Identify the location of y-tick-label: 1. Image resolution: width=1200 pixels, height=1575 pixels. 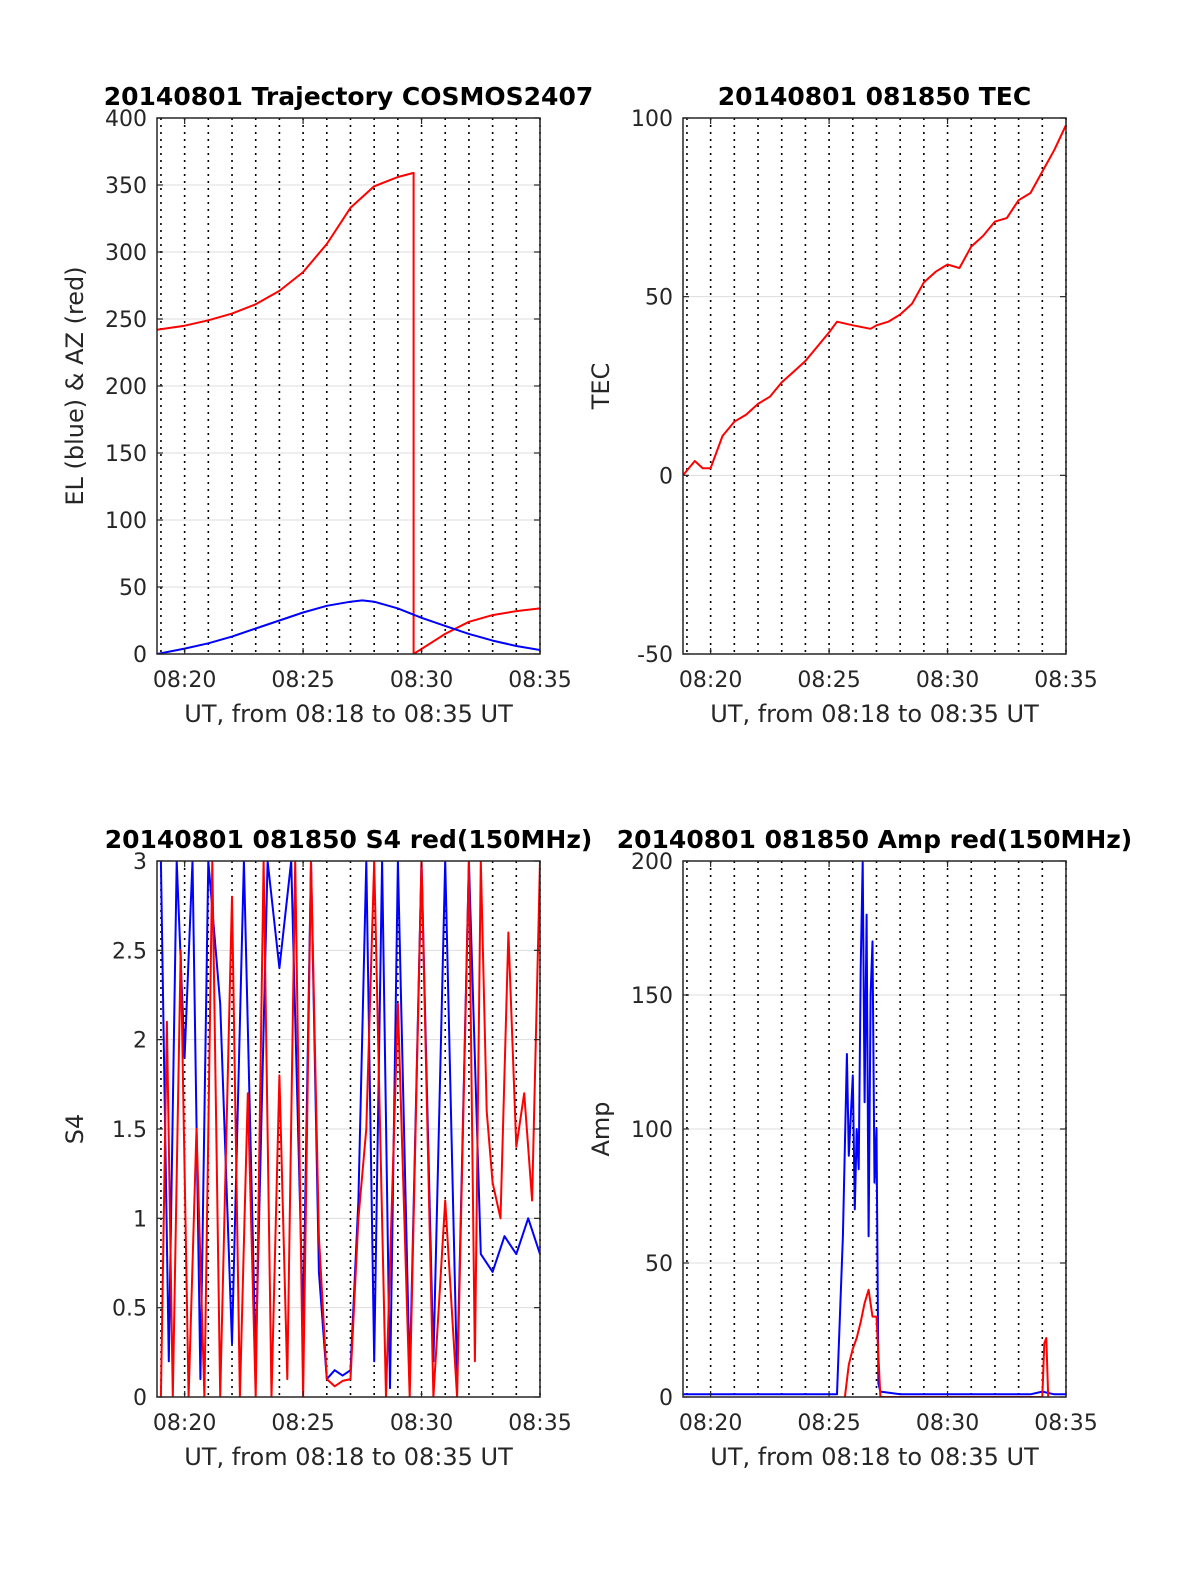
(140, 1219).